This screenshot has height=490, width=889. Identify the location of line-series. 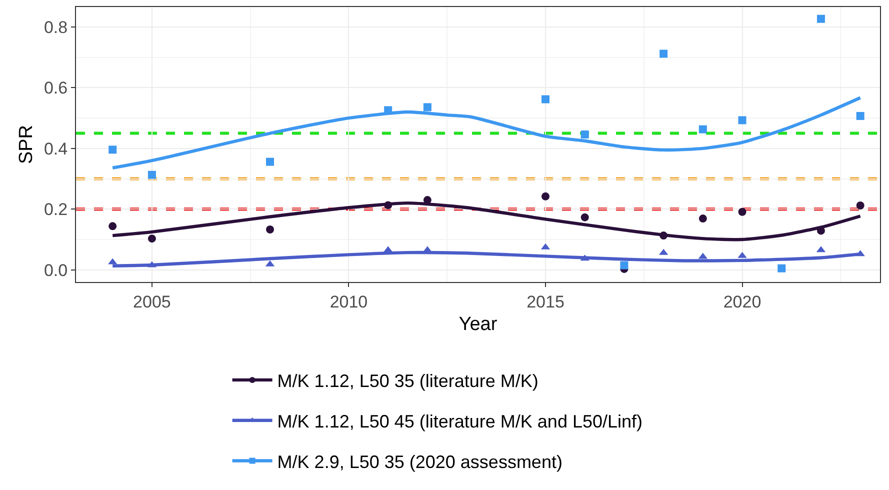
(486, 133).